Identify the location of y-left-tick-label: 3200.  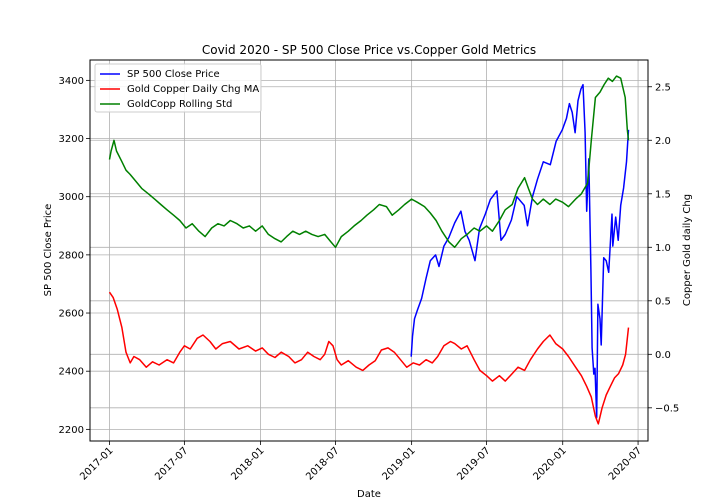
(71, 139).